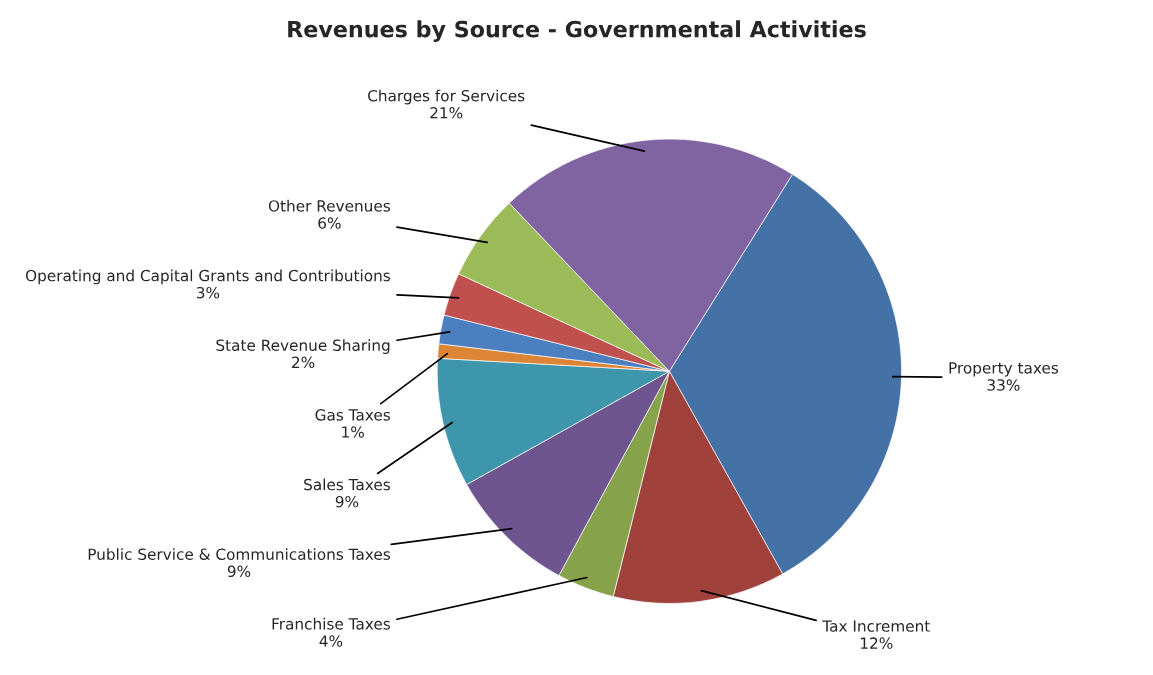 The image size is (1153, 675). What do you see at coordinates (352, 415) in the screenshot?
I see `slice-label: Gas Taxes` at bounding box center [352, 415].